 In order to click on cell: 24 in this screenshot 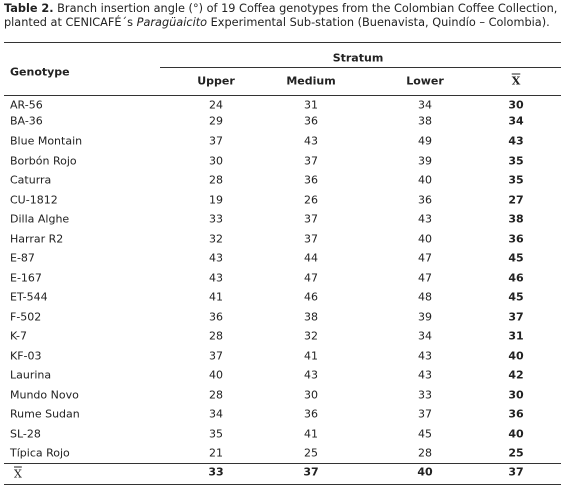, I will do `click(216, 105)`.